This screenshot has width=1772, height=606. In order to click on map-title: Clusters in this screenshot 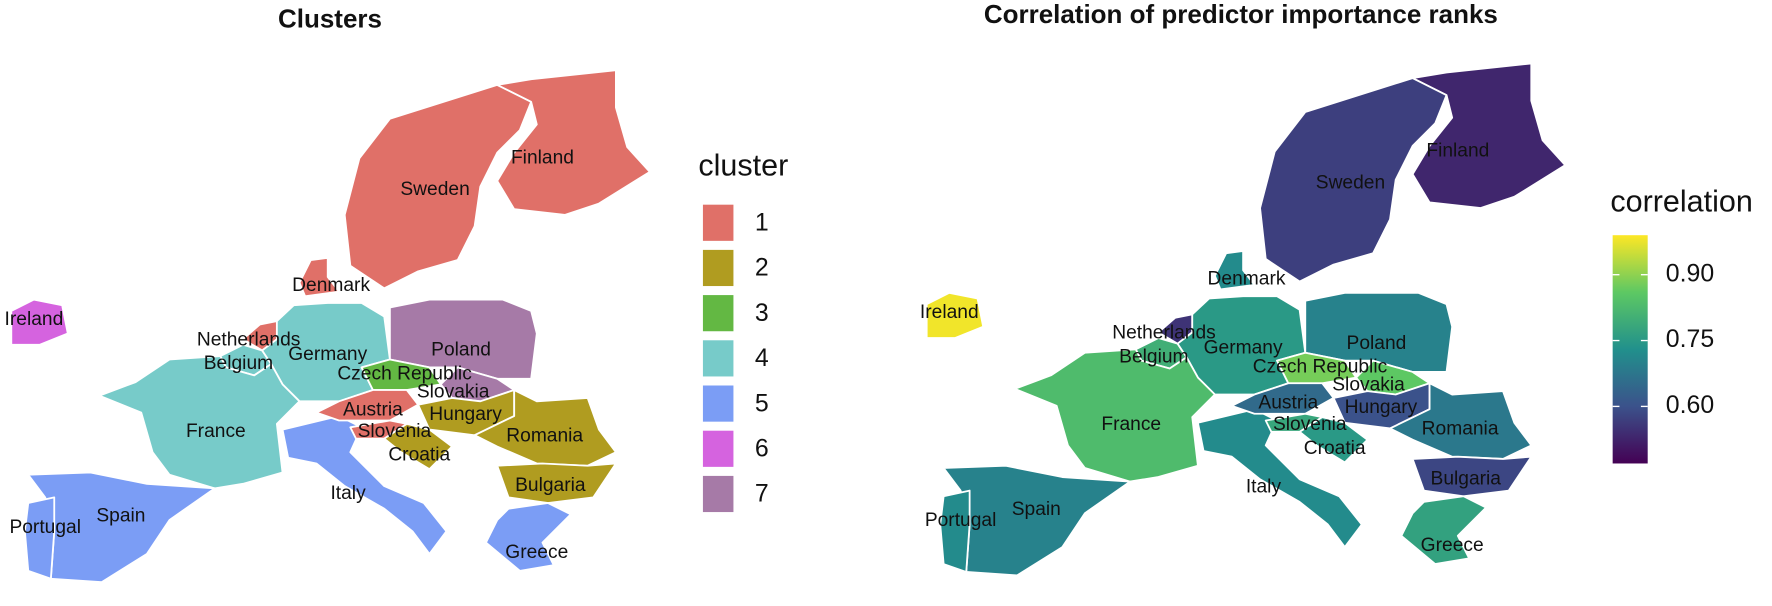, I will do `click(330, 18)`.